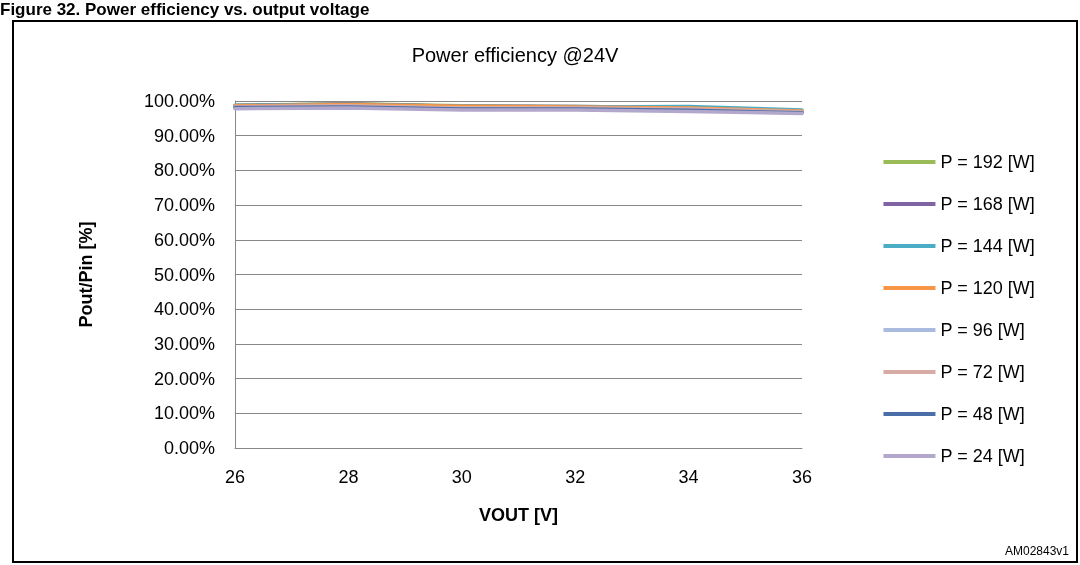  I want to click on x-tick-label: 26, so click(235, 477).